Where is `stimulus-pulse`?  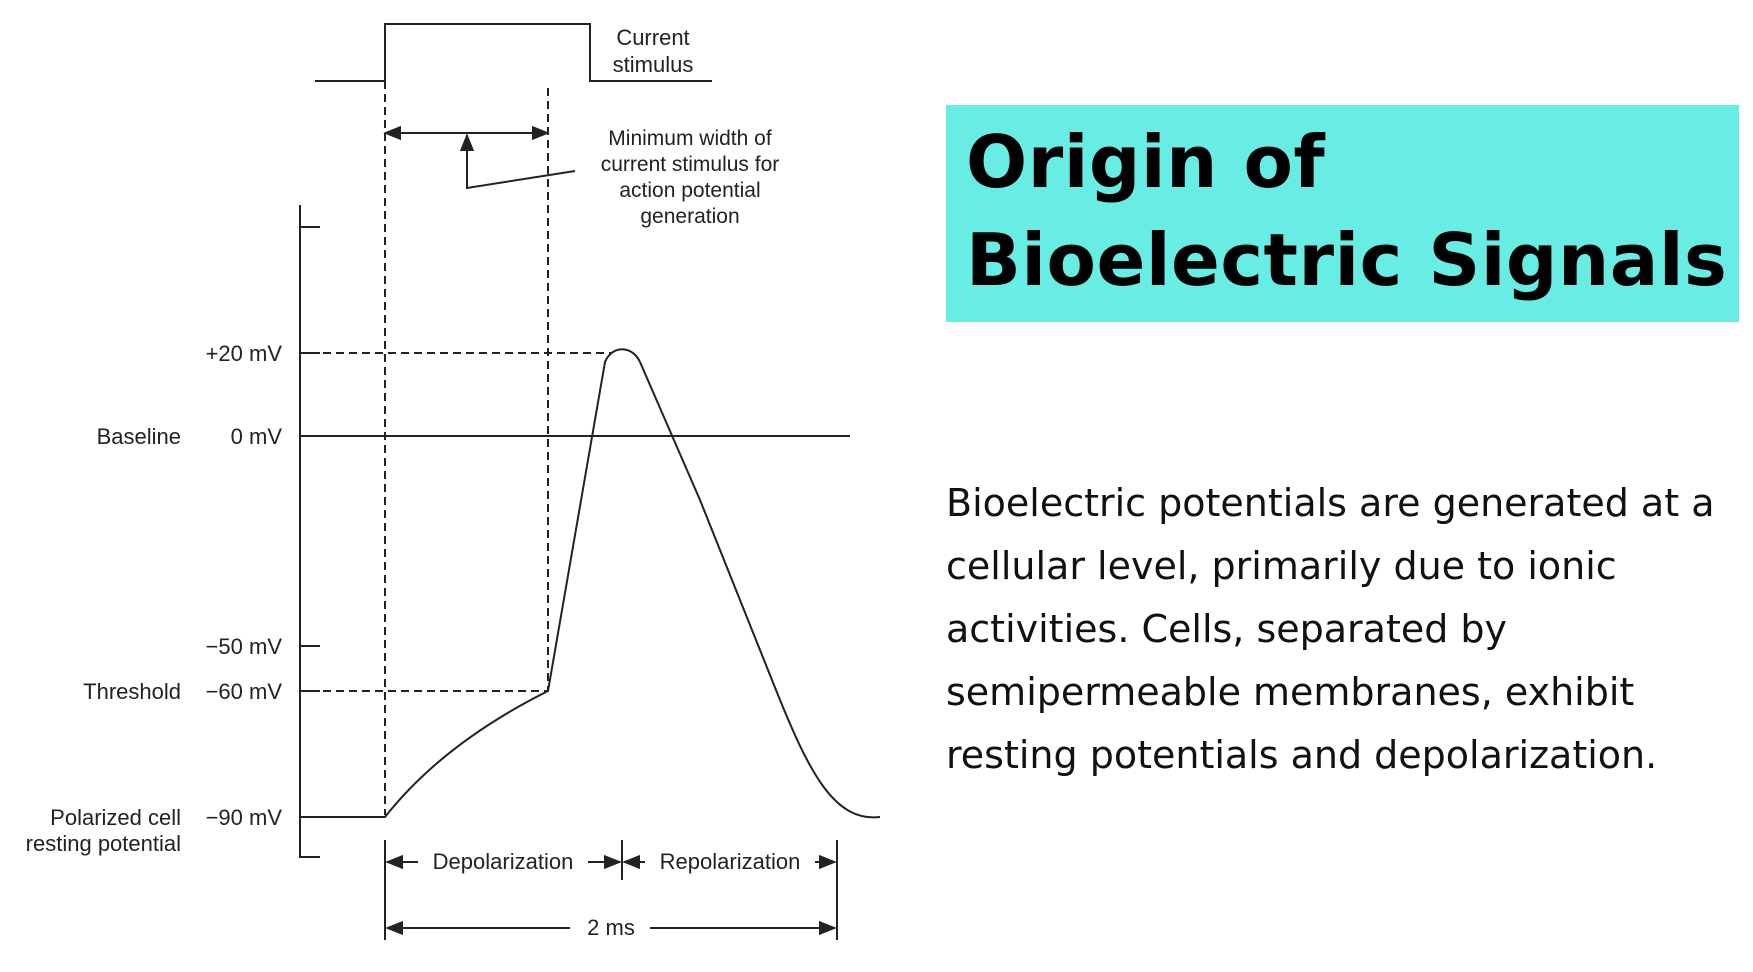
stimulus-pulse is located at coordinates (513, 52).